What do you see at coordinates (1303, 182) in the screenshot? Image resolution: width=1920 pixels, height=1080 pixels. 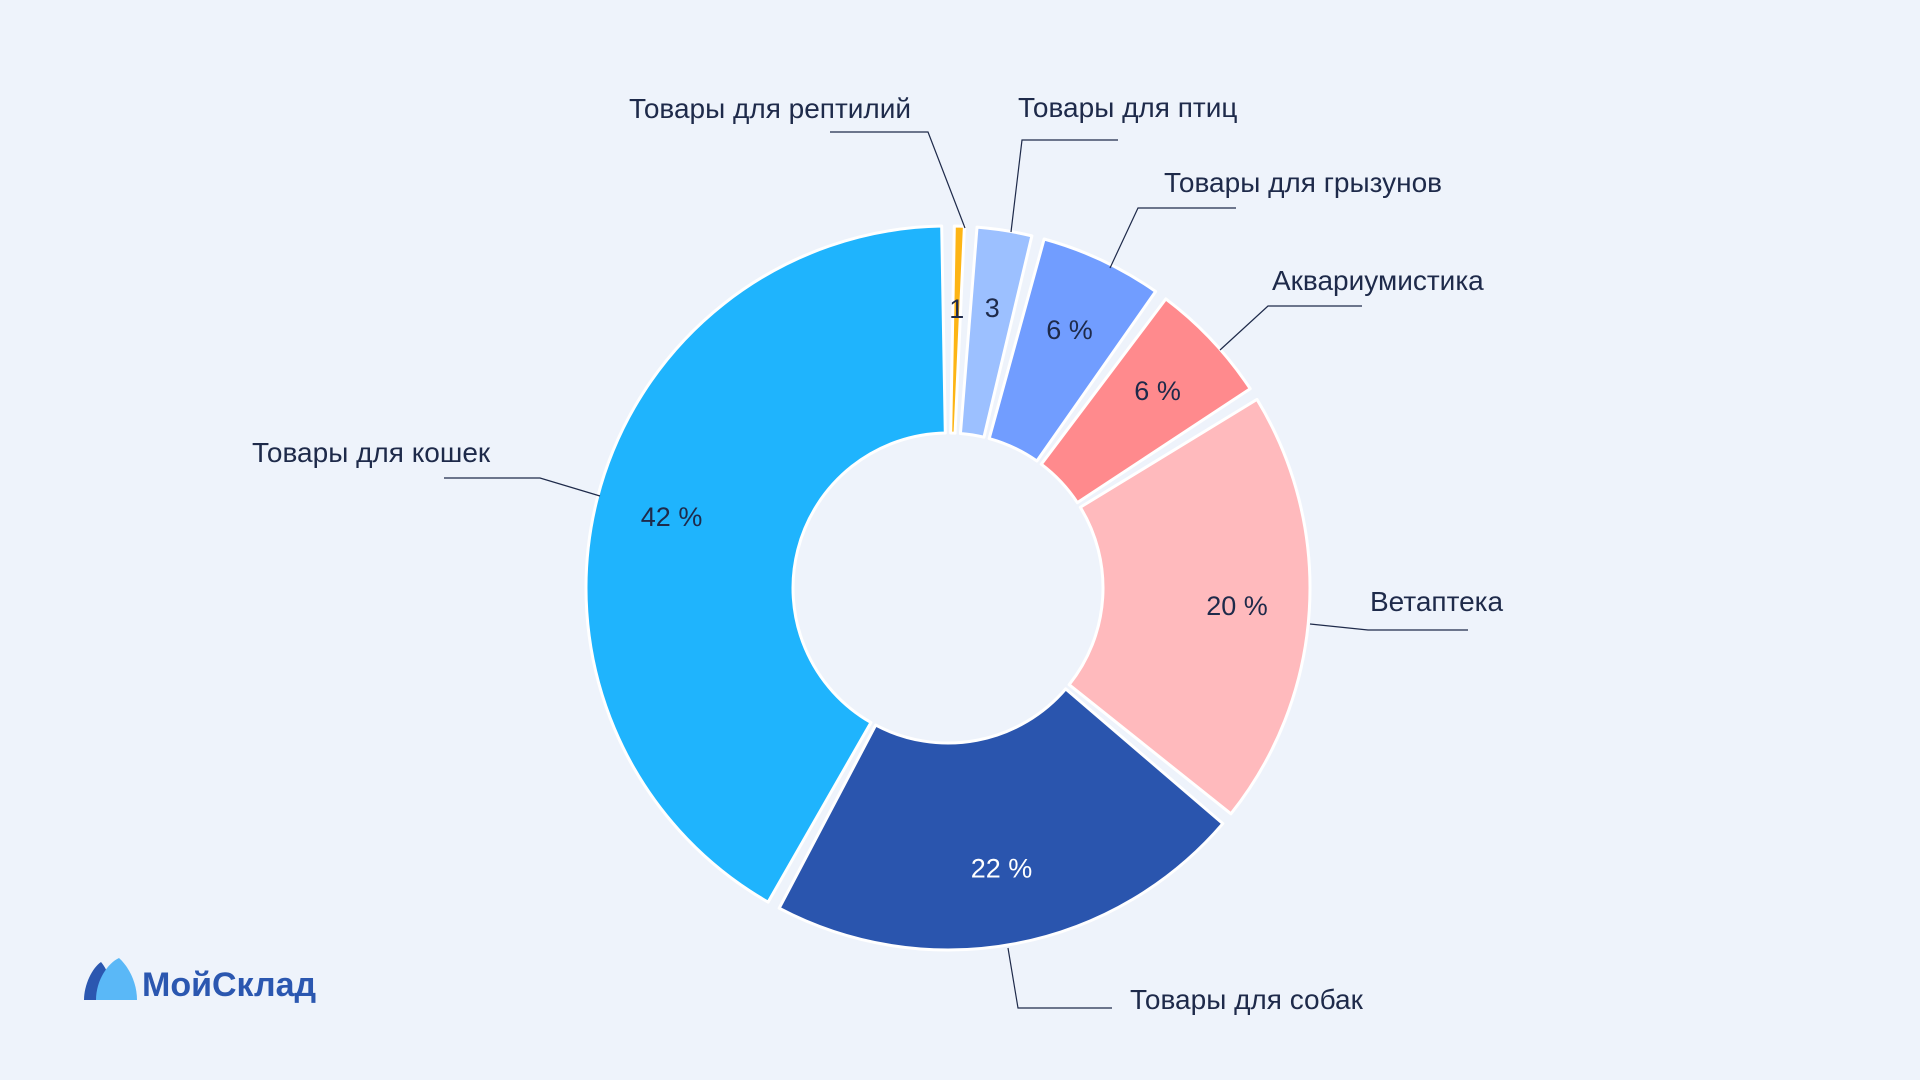 I see `category-label-3: Товары для грызунов` at bounding box center [1303, 182].